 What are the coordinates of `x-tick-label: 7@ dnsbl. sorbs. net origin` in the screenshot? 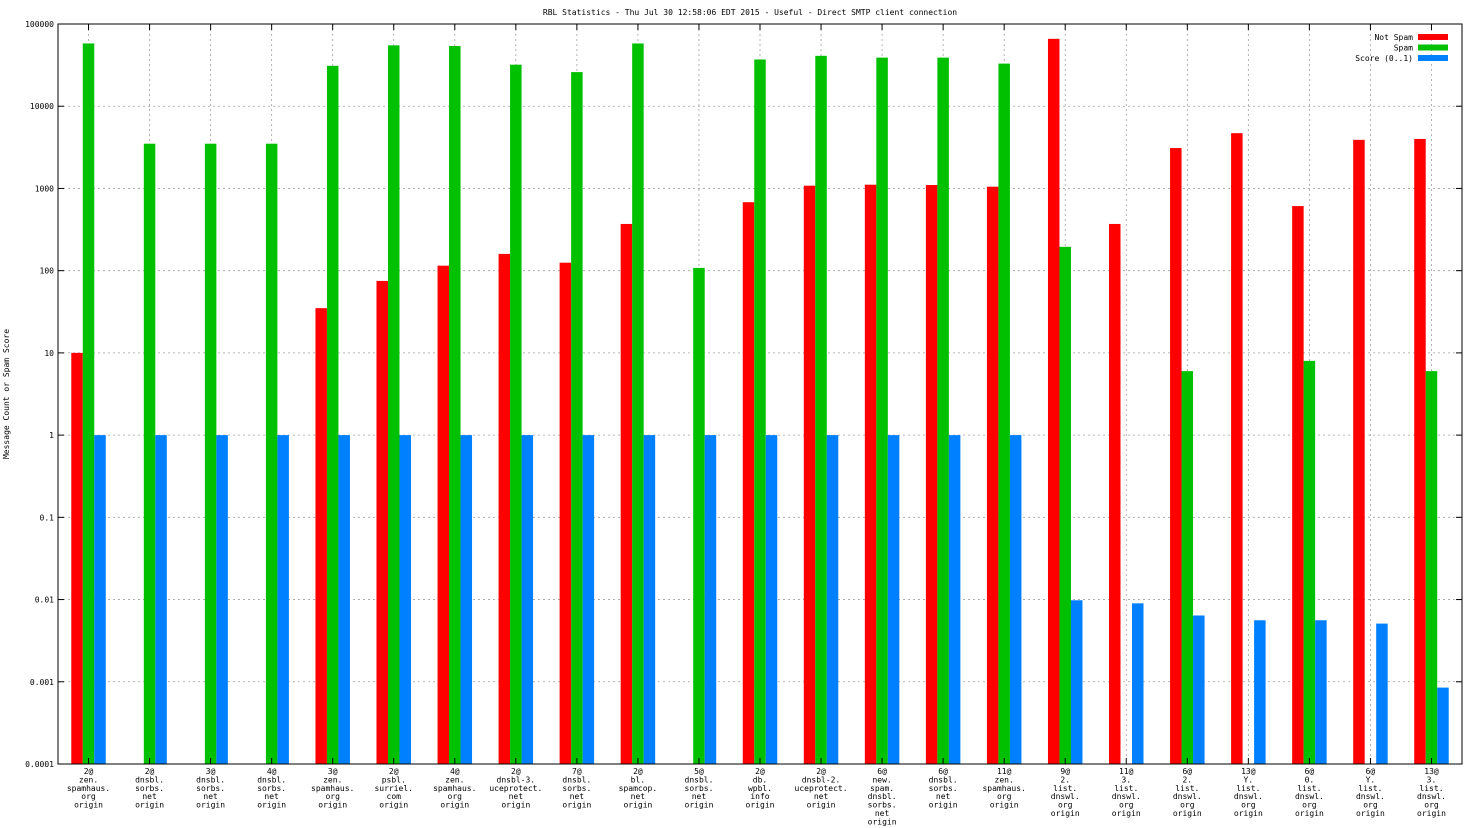 It's located at (576, 788).